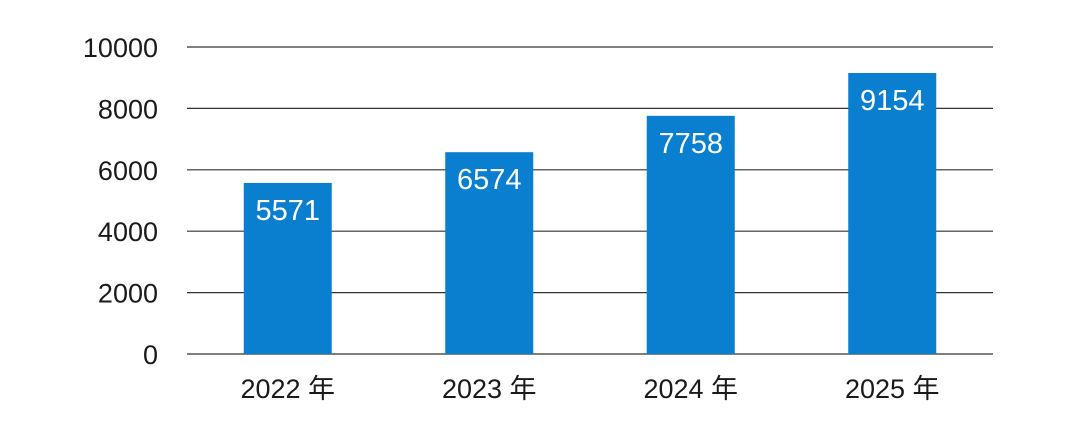 The image size is (1080, 432). What do you see at coordinates (128, 232) in the screenshot?
I see `y-tick-label: 4000` at bounding box center [128, 232].